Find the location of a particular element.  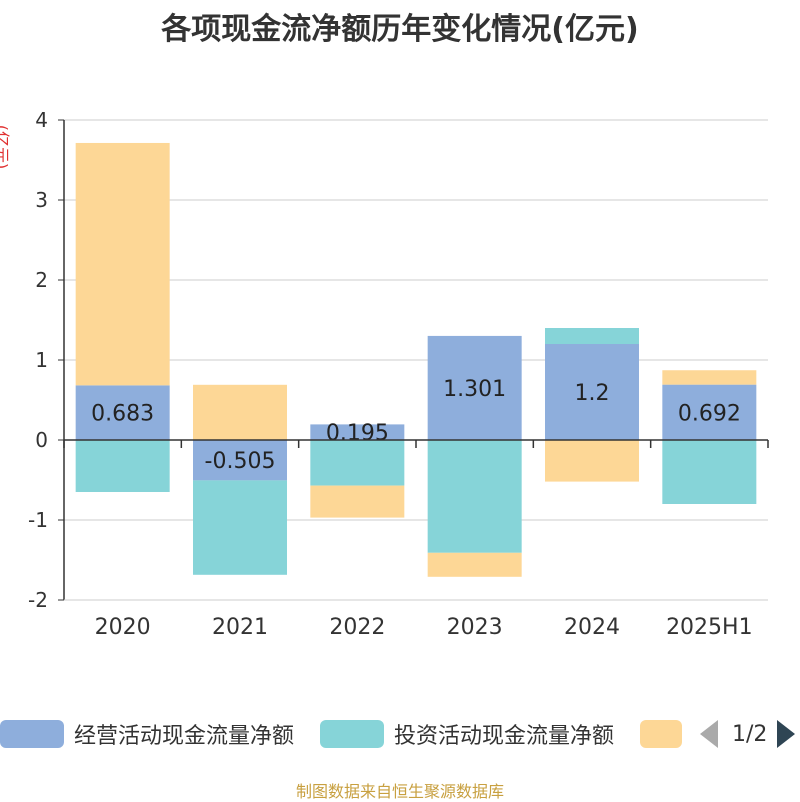

bar-segment-2-2021 is located at coordinates (240, 527).